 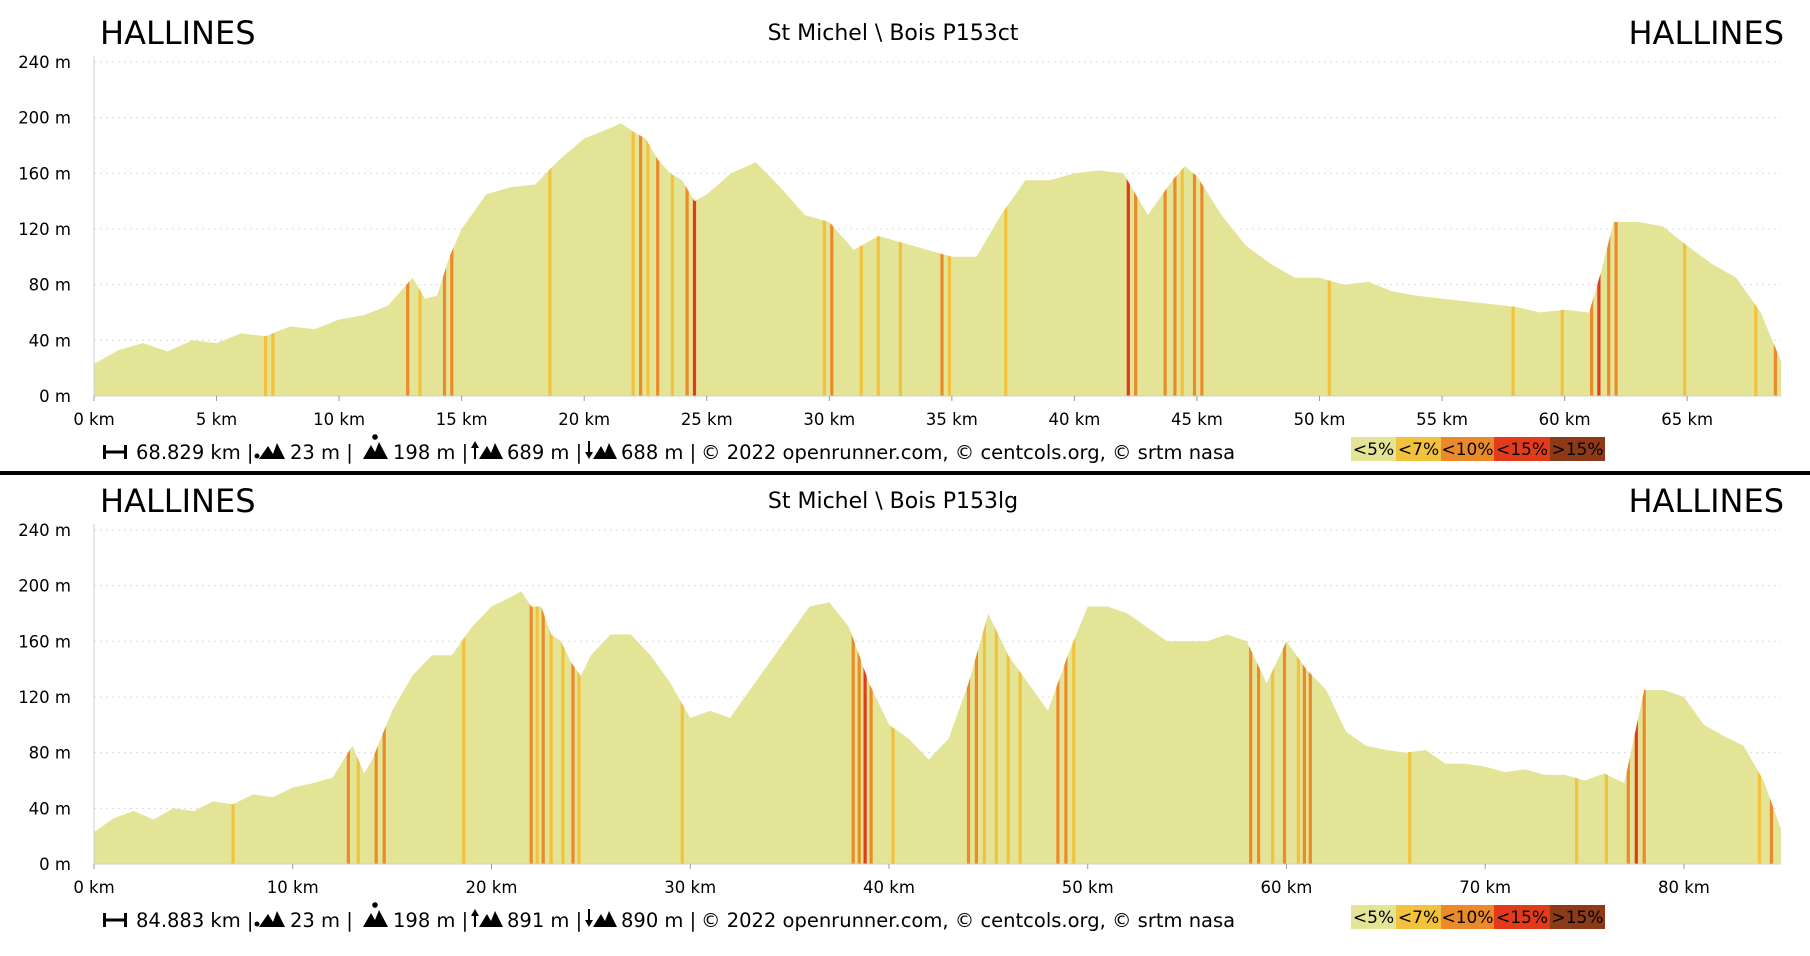 I want to click on ascent-value: 891 m |, so click(x=544, y=920).